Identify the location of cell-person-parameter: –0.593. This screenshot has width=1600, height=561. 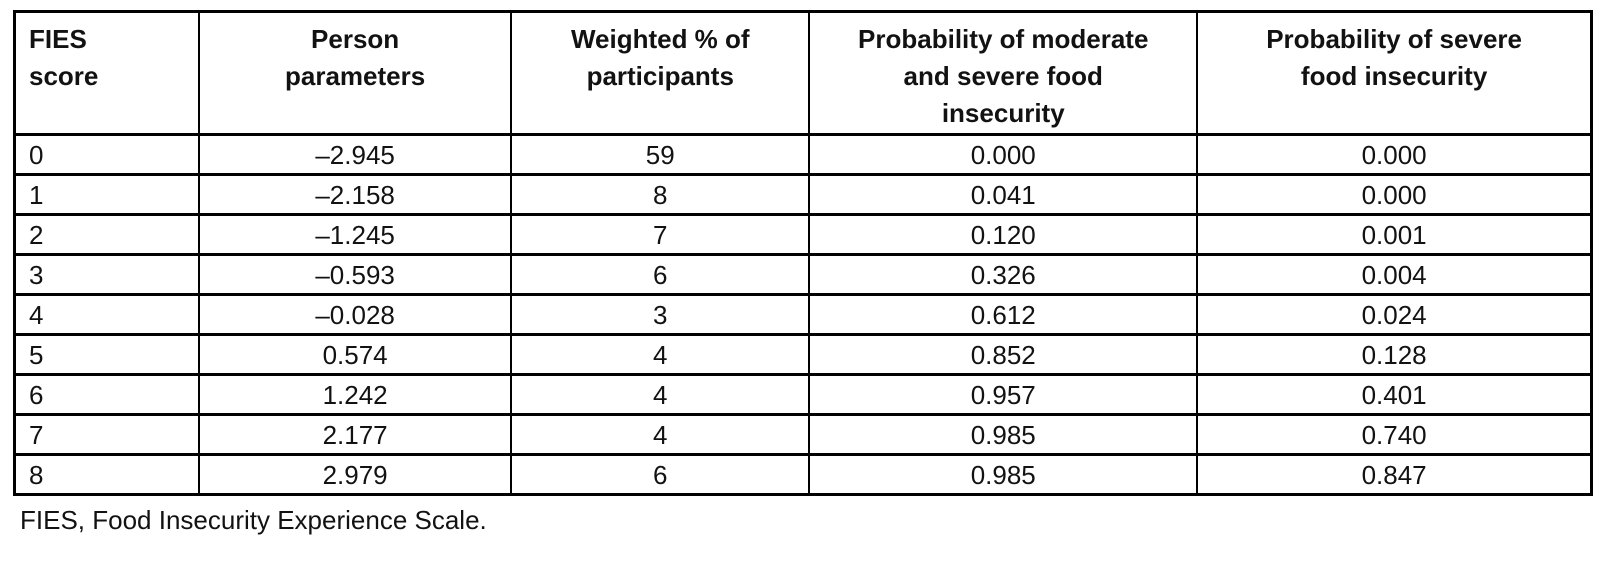
(355, 274).